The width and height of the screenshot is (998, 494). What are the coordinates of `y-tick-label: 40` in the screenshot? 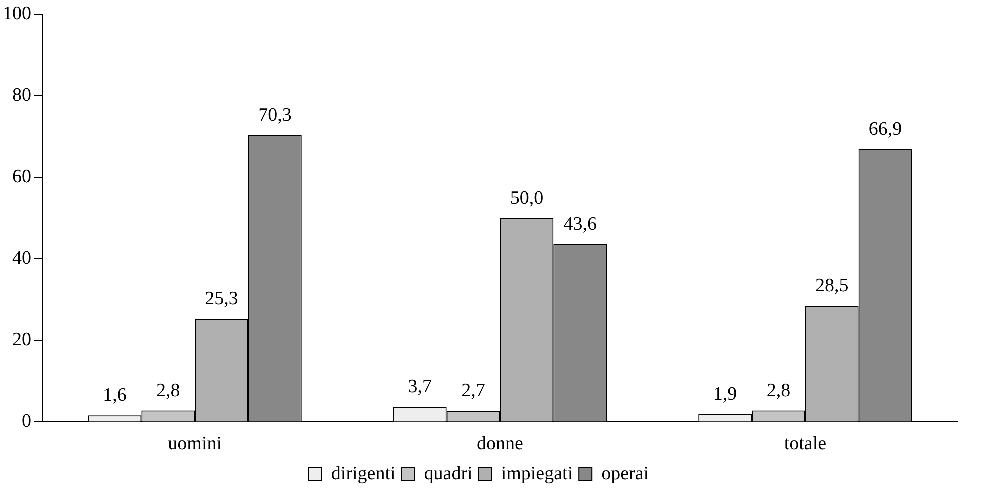 It's located at (22, 259).